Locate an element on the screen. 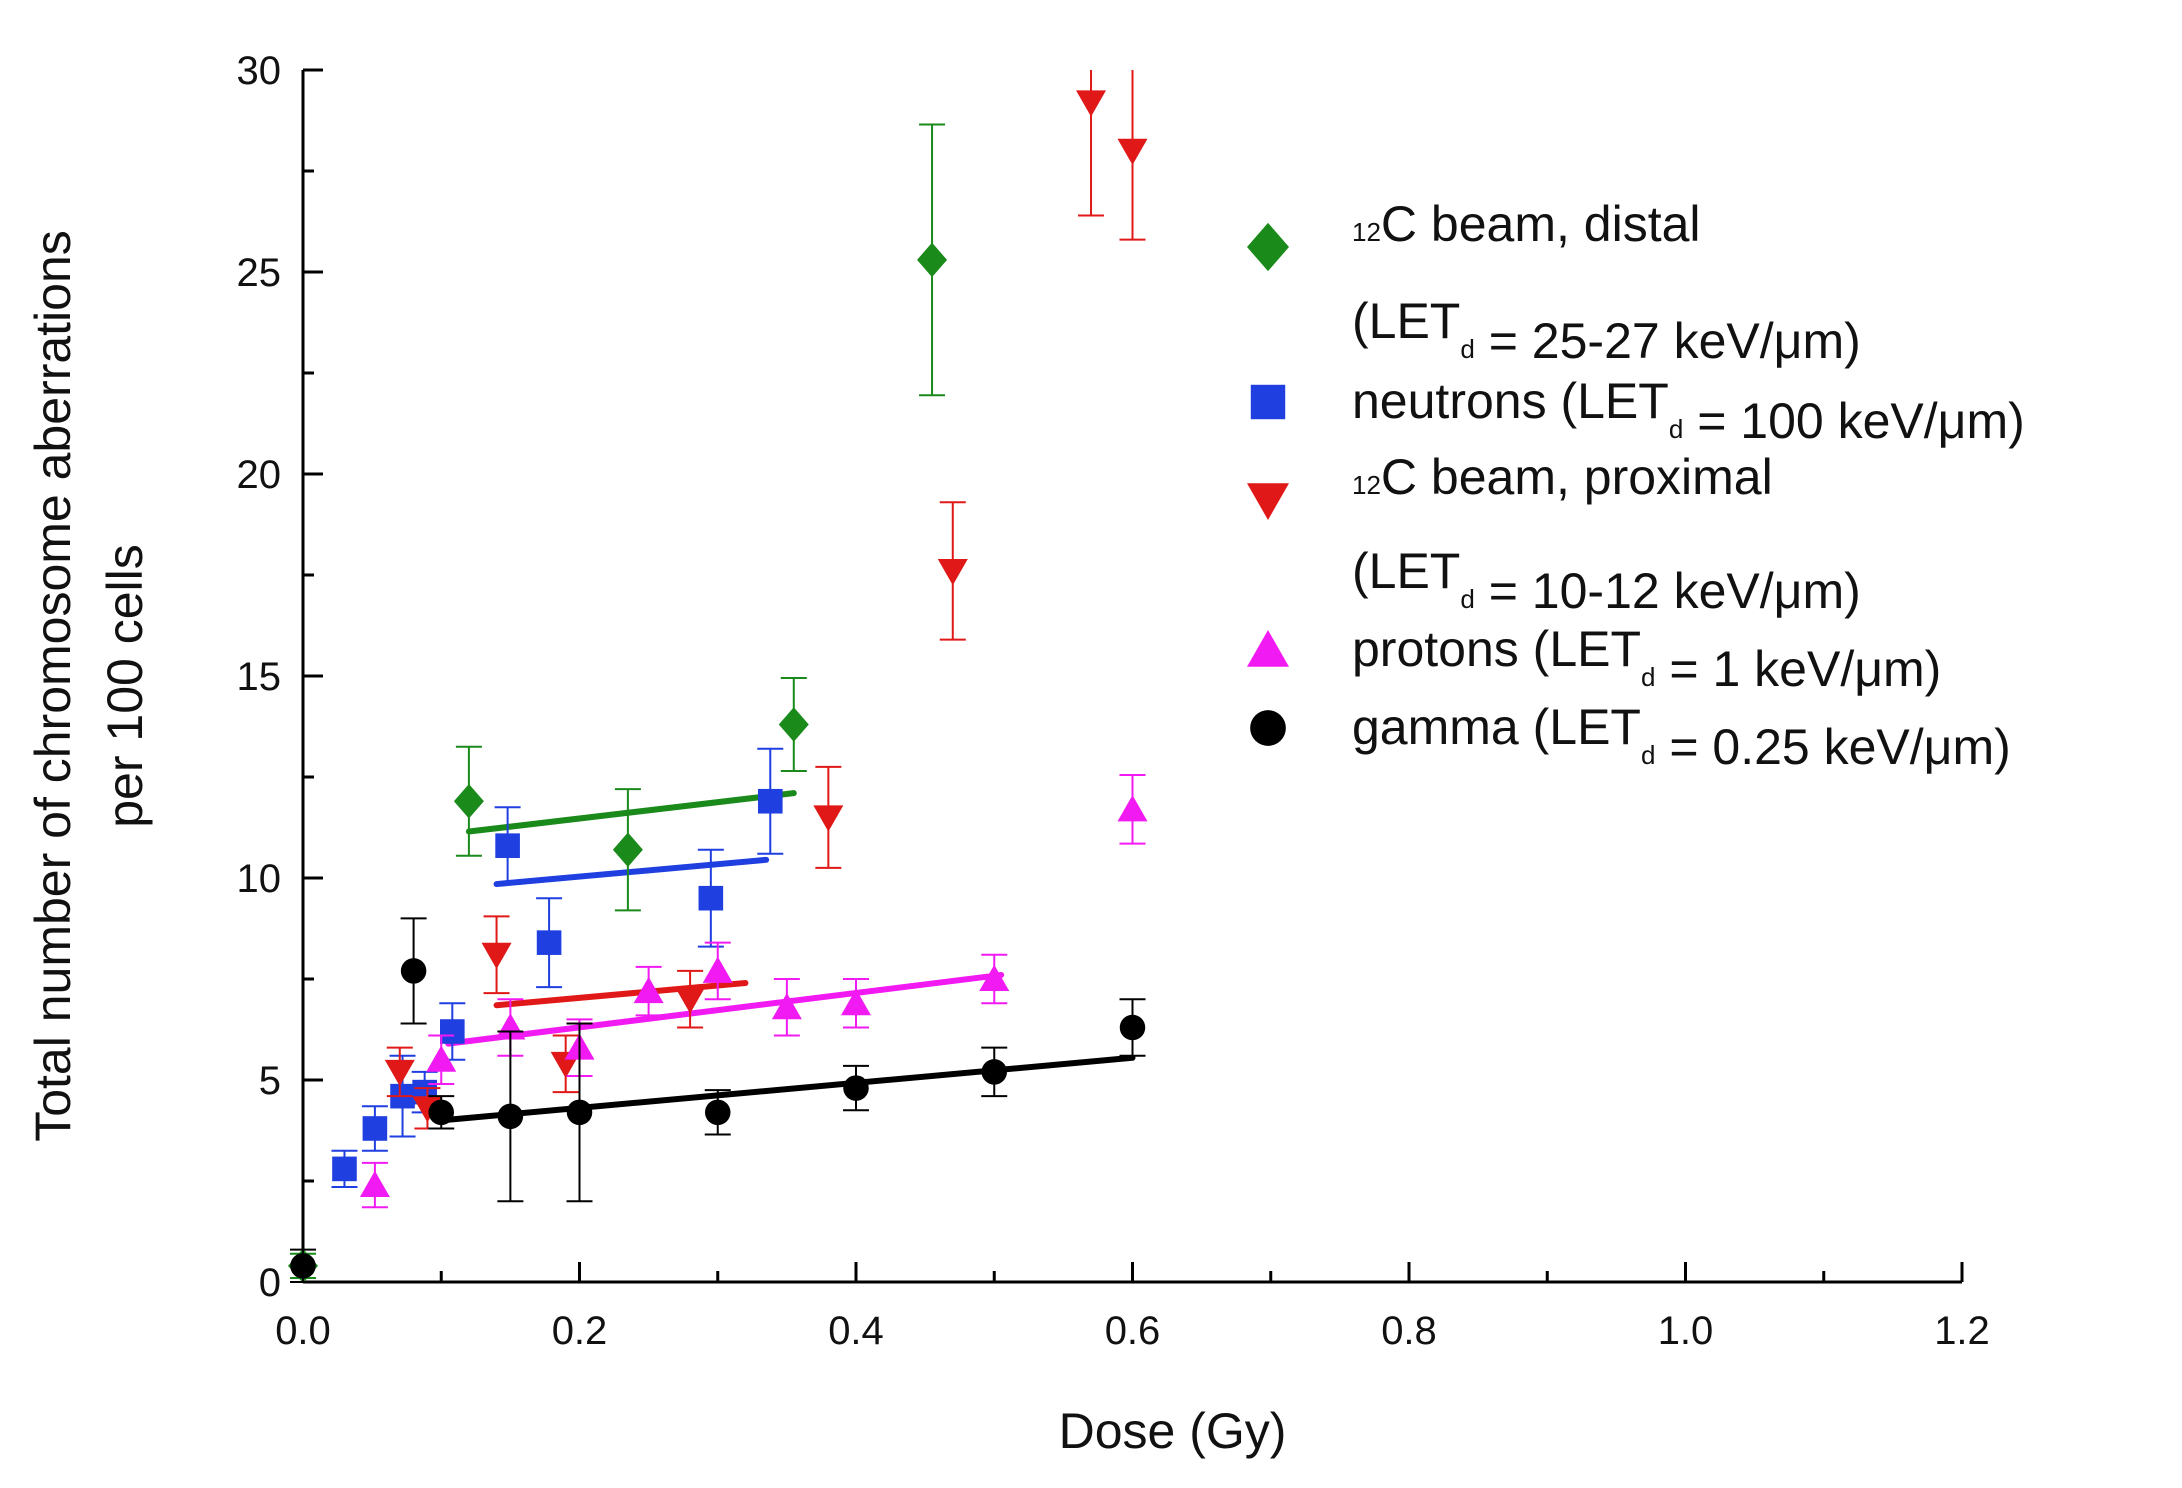  fit-line-proximal is located at coordinates (621, 994).